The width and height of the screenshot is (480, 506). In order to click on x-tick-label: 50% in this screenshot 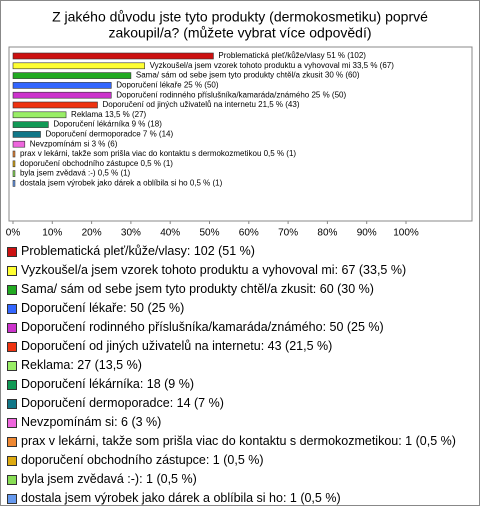, I will do `click(209, 233)`.